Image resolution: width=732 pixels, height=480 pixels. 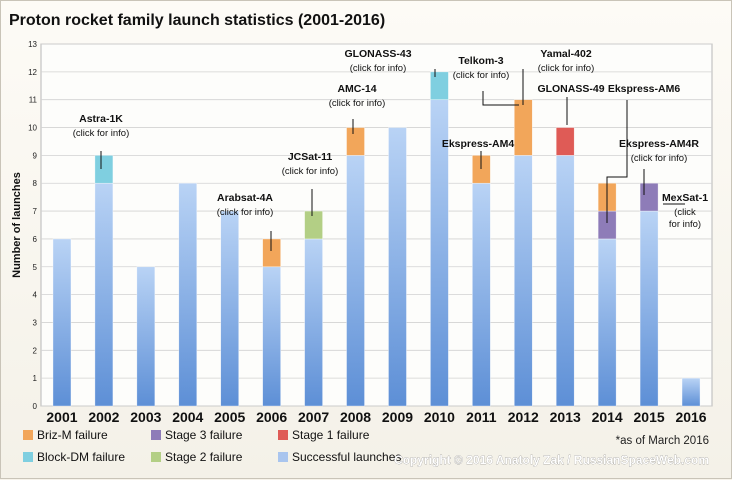 What do you see at coordinates (245, 221) in the screenshot?
I see `annotation-arabsat-4a: Arabsat-4A (click for info)` at bounding box center [245, 221].